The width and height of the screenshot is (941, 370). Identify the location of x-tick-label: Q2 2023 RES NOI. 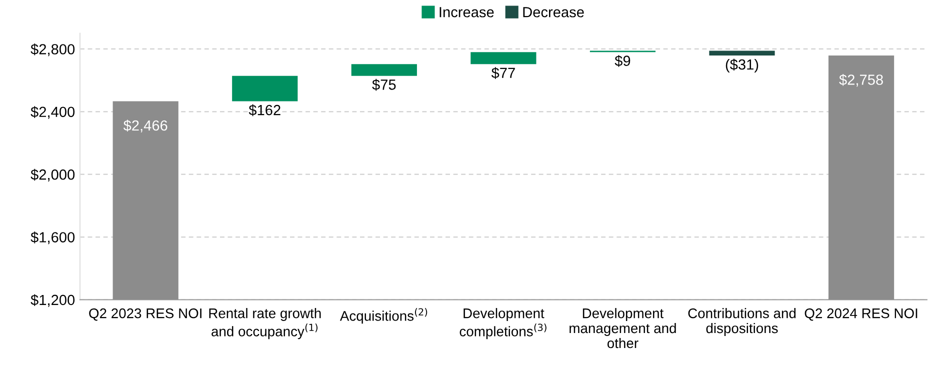
(145, 314).